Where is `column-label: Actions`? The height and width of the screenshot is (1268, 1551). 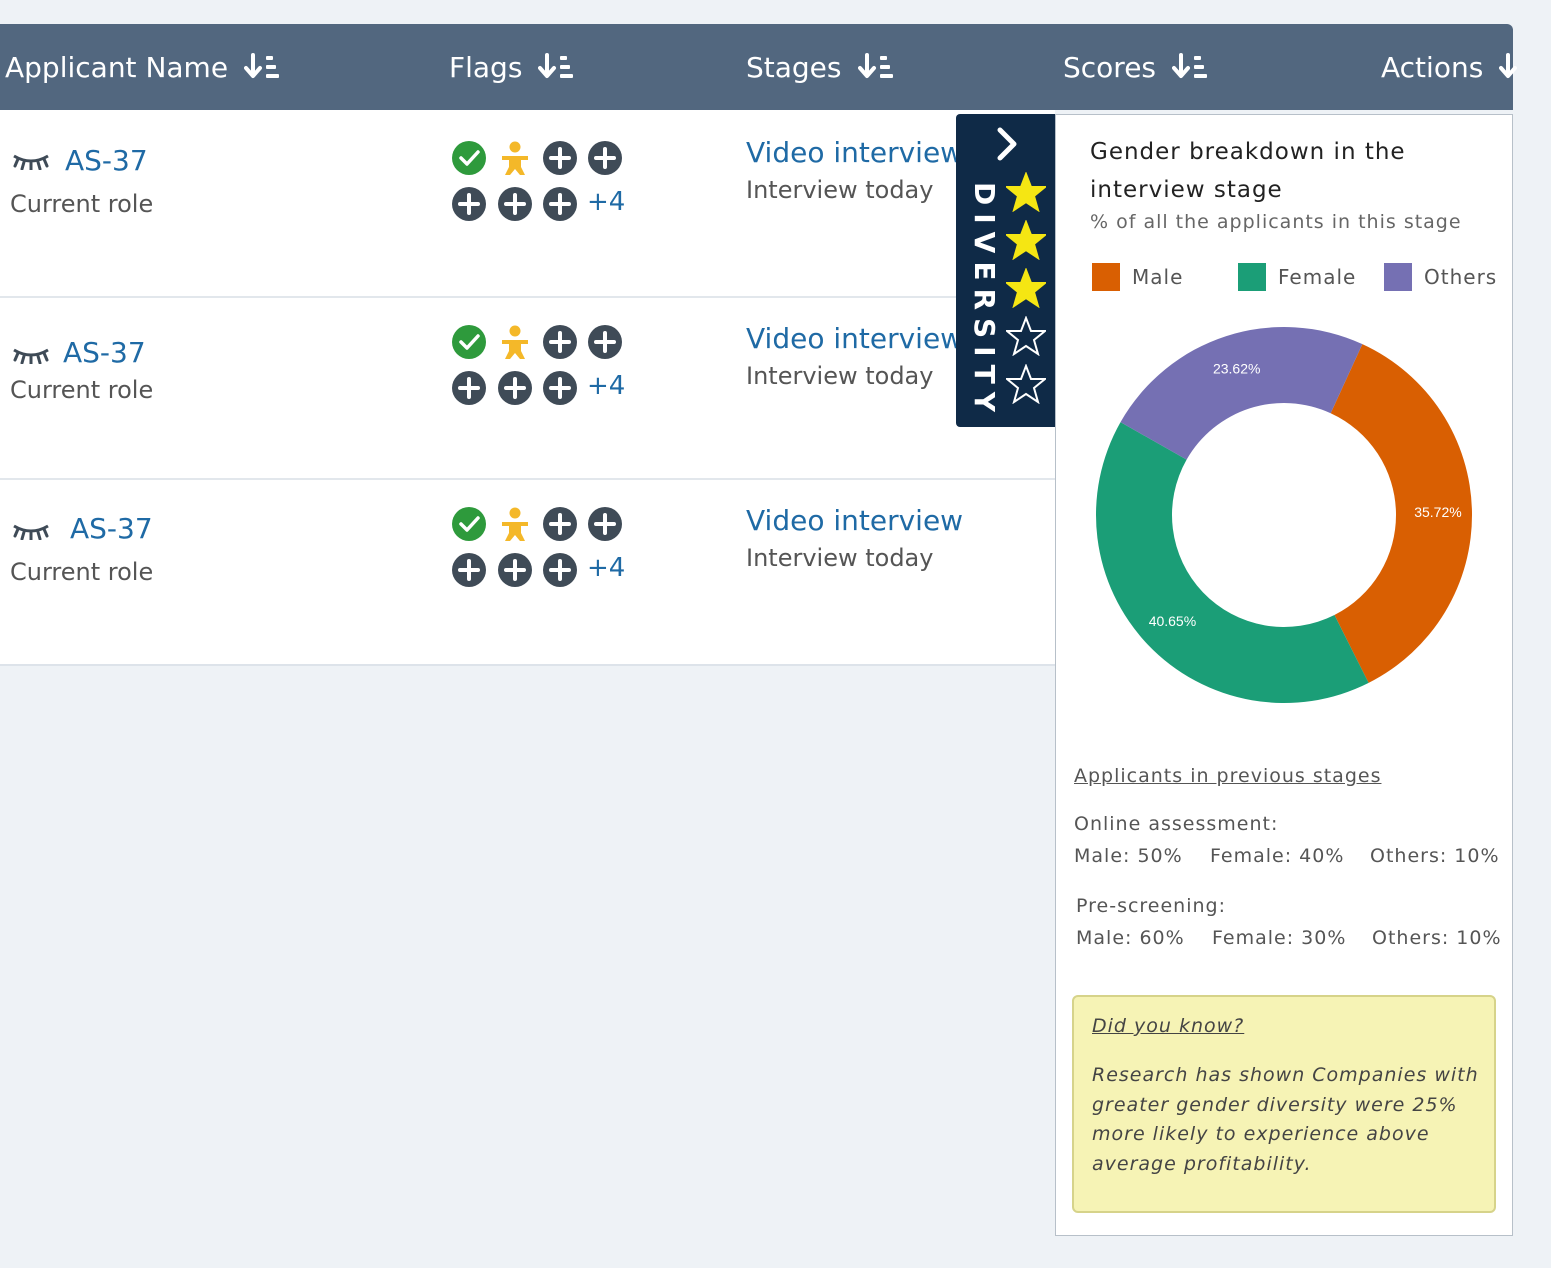 column-label: Actions is located at coordinates (1432, 67).